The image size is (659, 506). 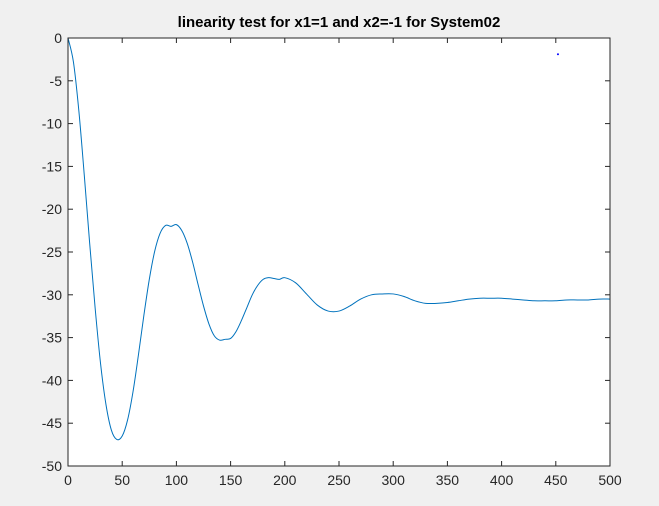 What do you see at coordinates (557, 54) in the screenshot?
I see `data-point` at bounding box center [557, 54].